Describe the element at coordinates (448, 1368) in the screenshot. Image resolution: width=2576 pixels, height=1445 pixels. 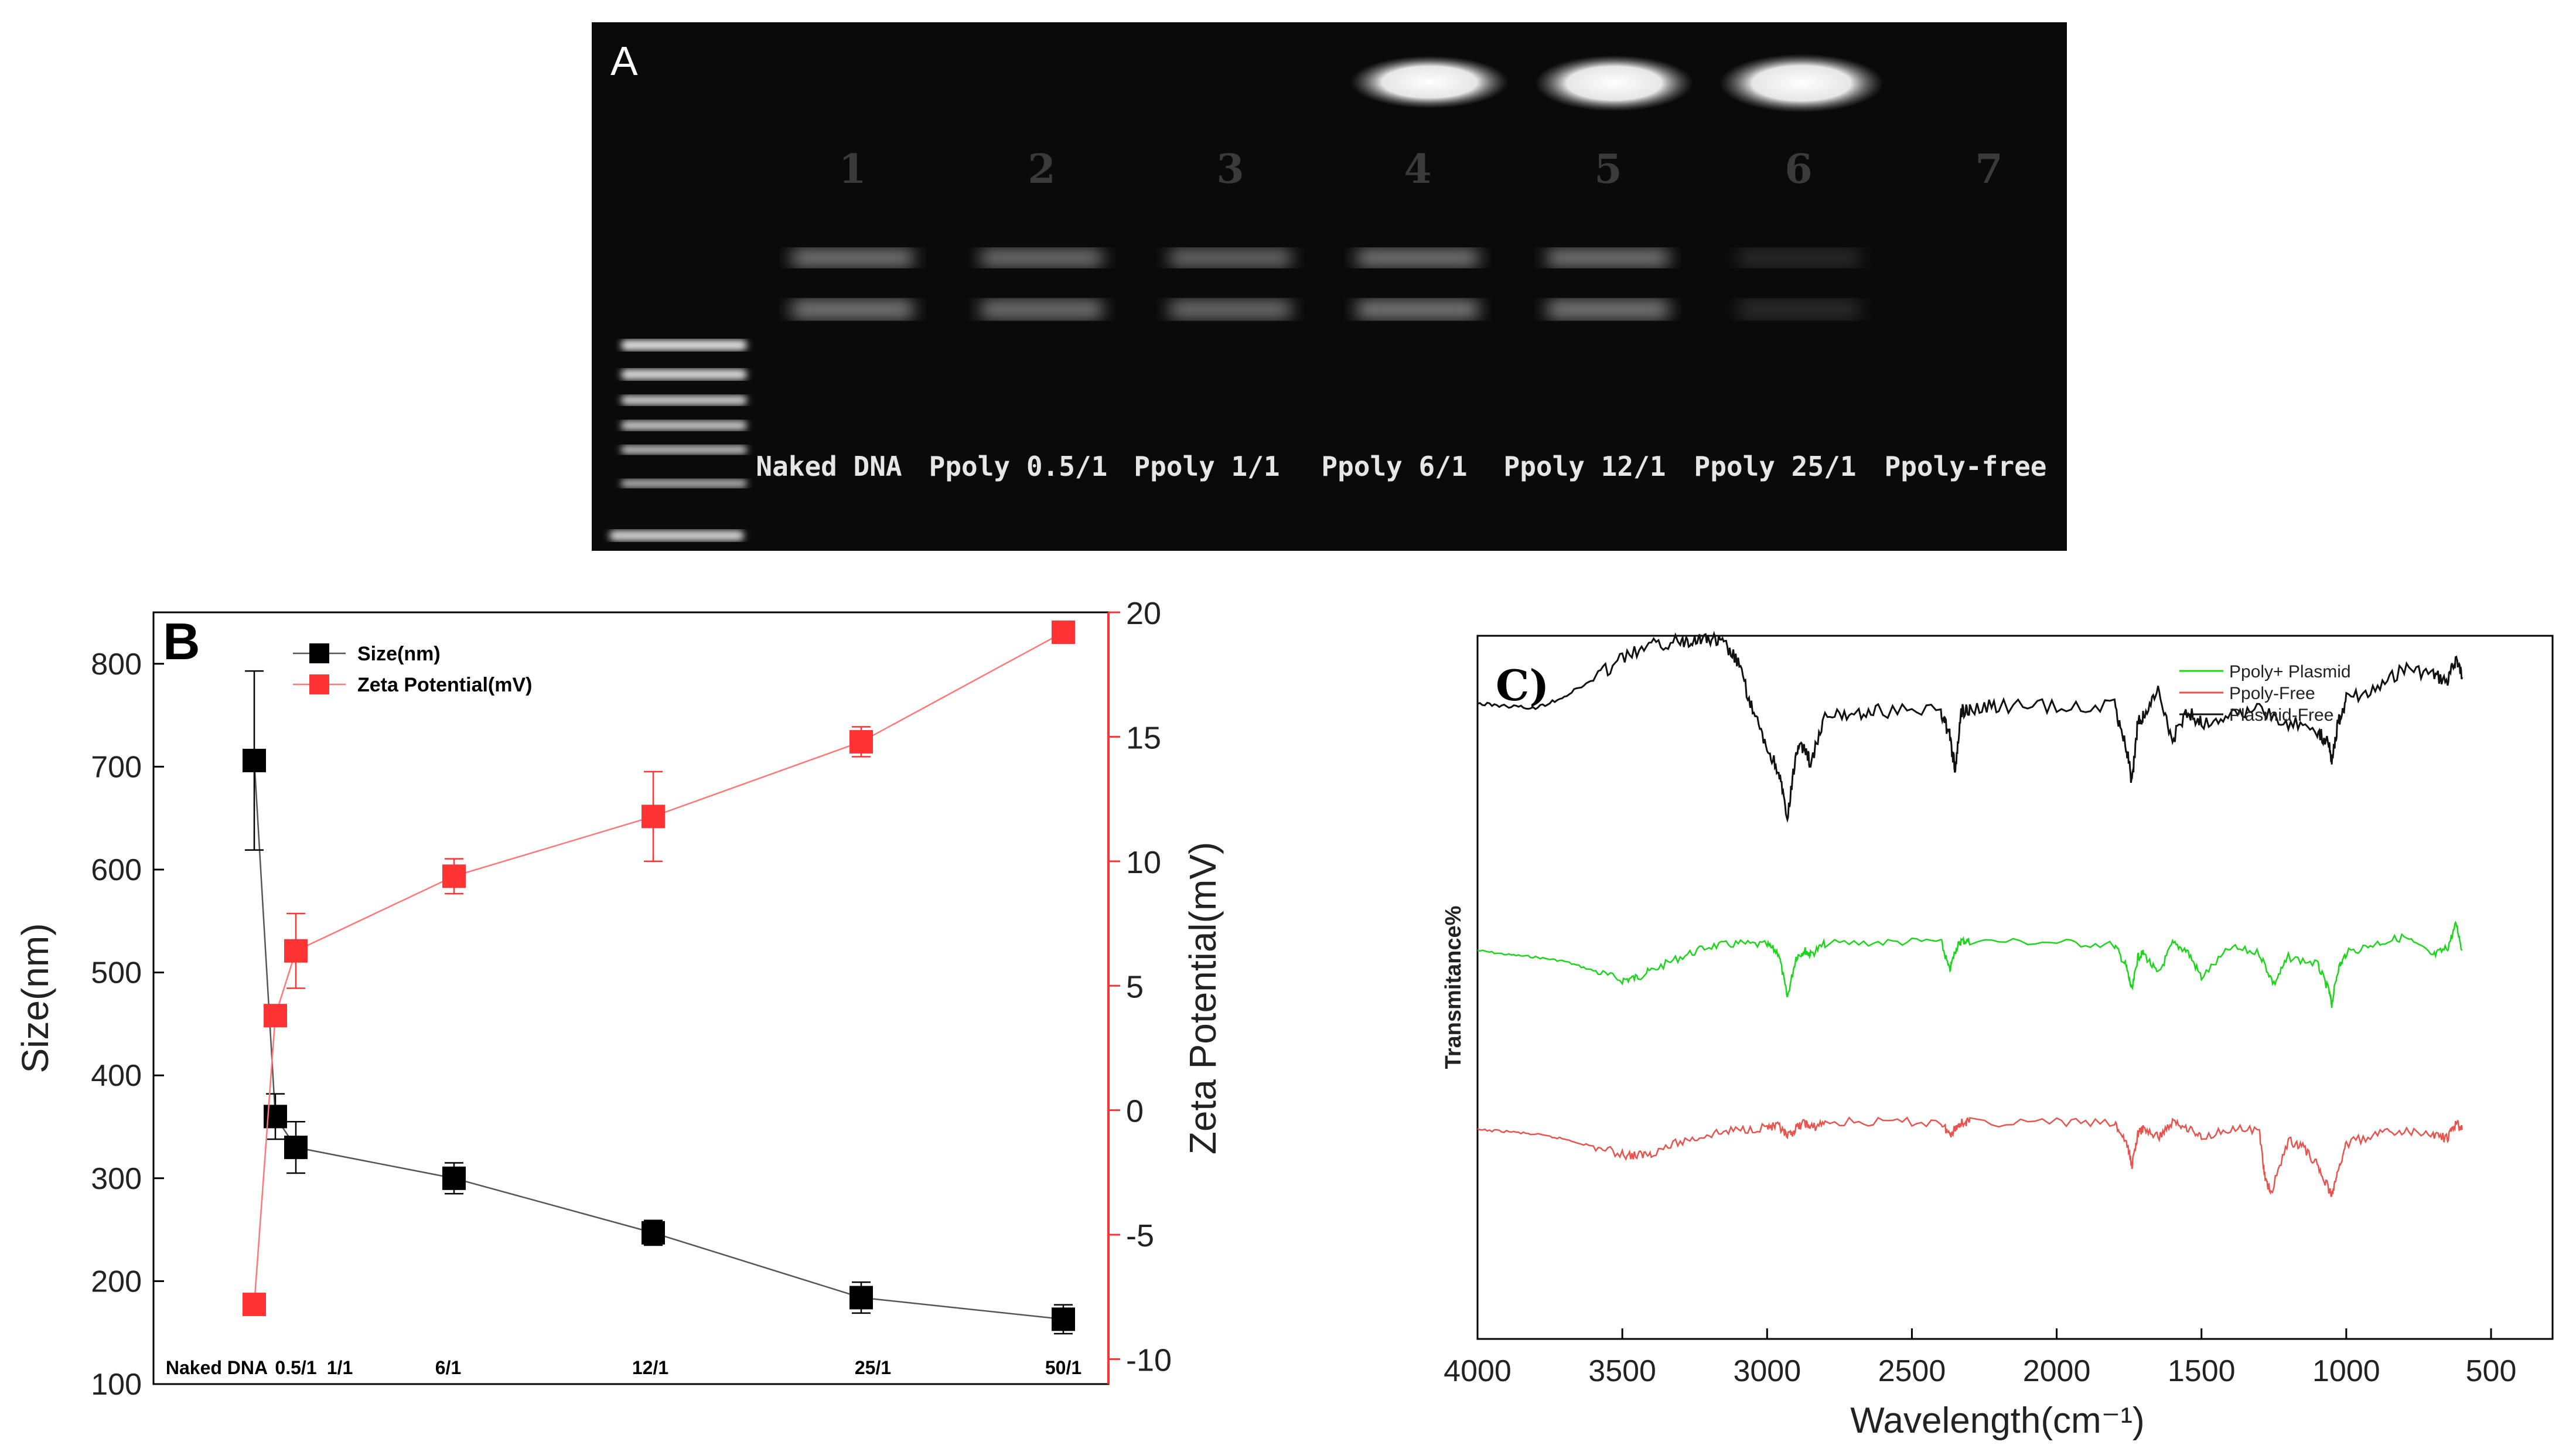
I see `category-label: 6/1` at that location.